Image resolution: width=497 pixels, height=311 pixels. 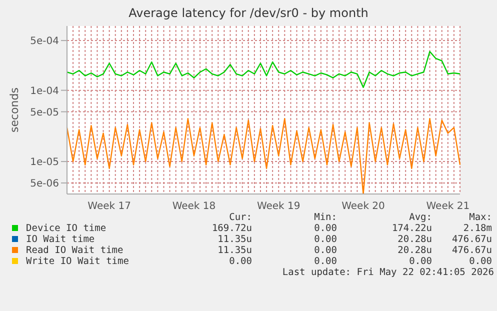 What do you see at coordinates (60, 239) in the screenshot?
I see `legend-label: IO Wait time` at bounding box center [60, 239].